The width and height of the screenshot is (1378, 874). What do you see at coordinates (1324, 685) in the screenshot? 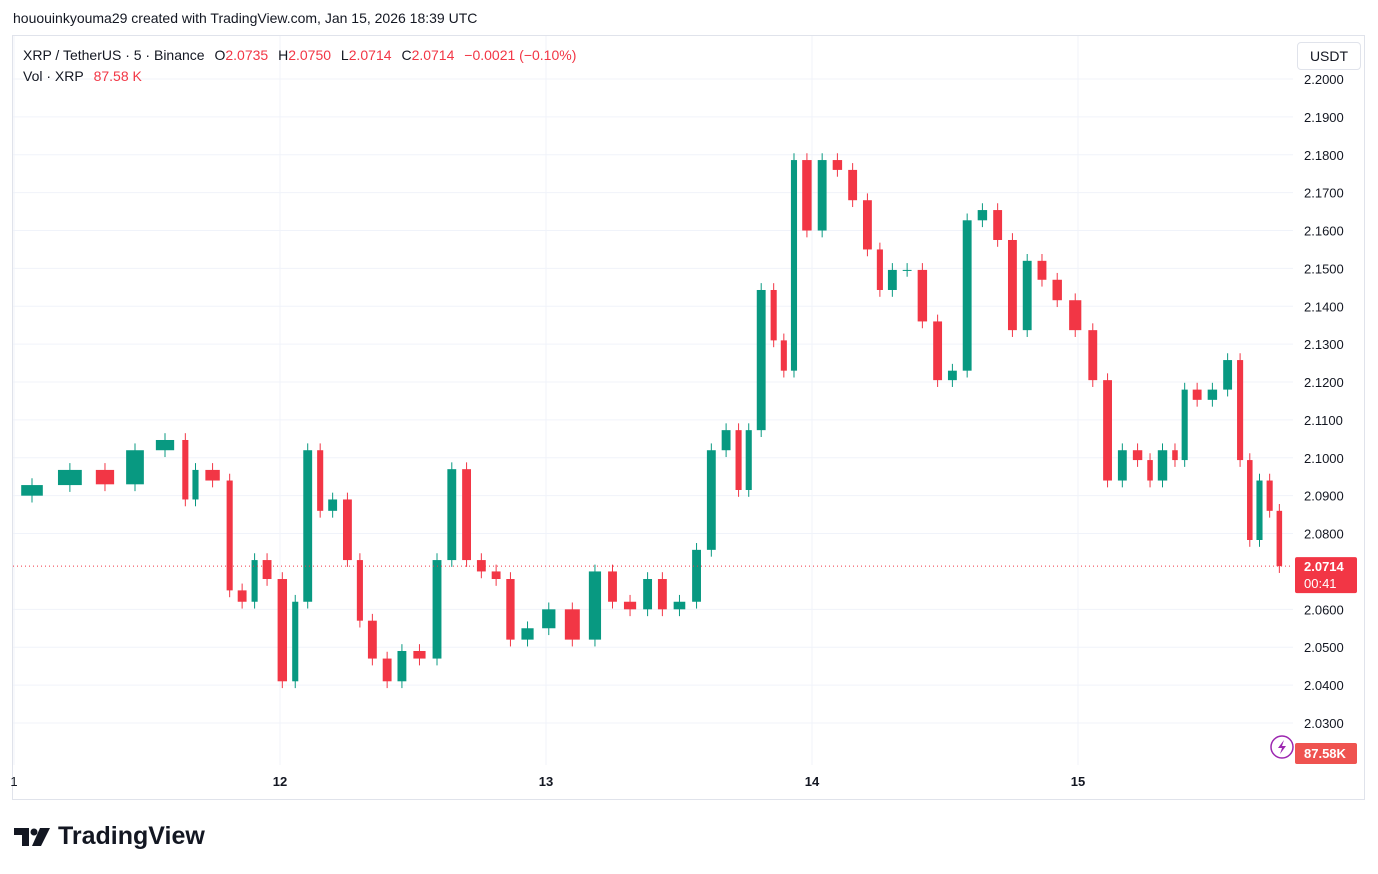
I see `price-tick-label: 2.0400` at bounding box center [1324, 685].